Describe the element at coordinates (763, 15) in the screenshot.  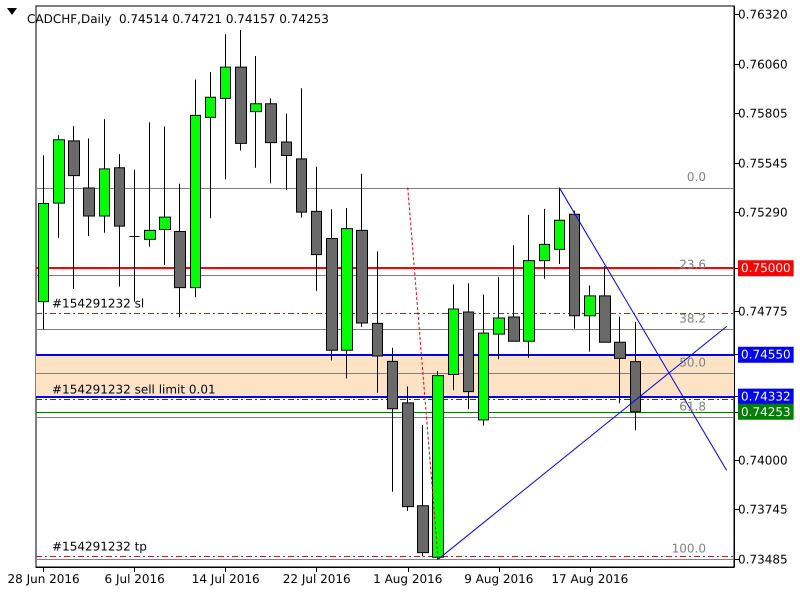
I see `y-tick-label: 0.76320` at that location.